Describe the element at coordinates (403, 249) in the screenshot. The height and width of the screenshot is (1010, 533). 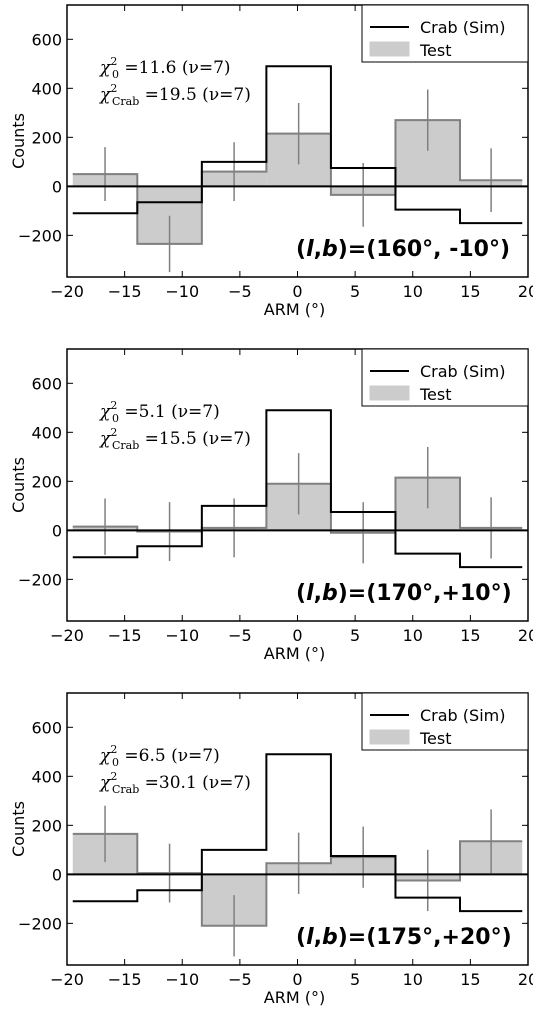
I see `galactic-coordinate-label: (l,b)=(160°, -10°)` at that location.